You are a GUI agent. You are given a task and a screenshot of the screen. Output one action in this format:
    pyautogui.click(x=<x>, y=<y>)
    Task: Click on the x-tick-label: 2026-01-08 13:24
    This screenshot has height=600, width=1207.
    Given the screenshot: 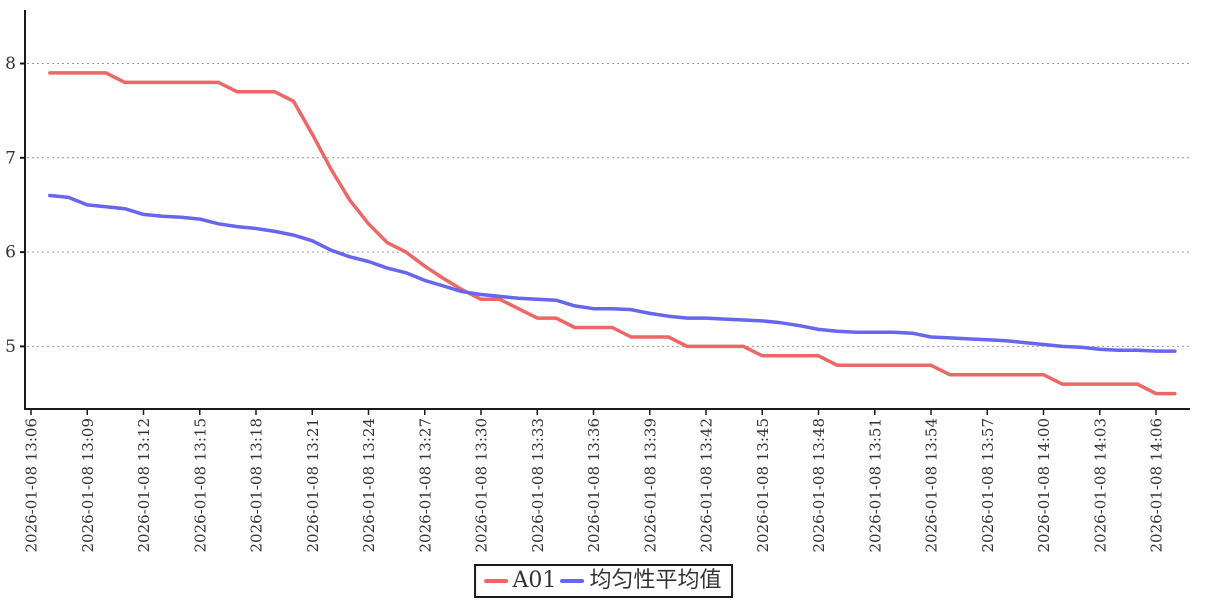 What is the action you would take?
    pyautogui.click(x=369, y=485)
    